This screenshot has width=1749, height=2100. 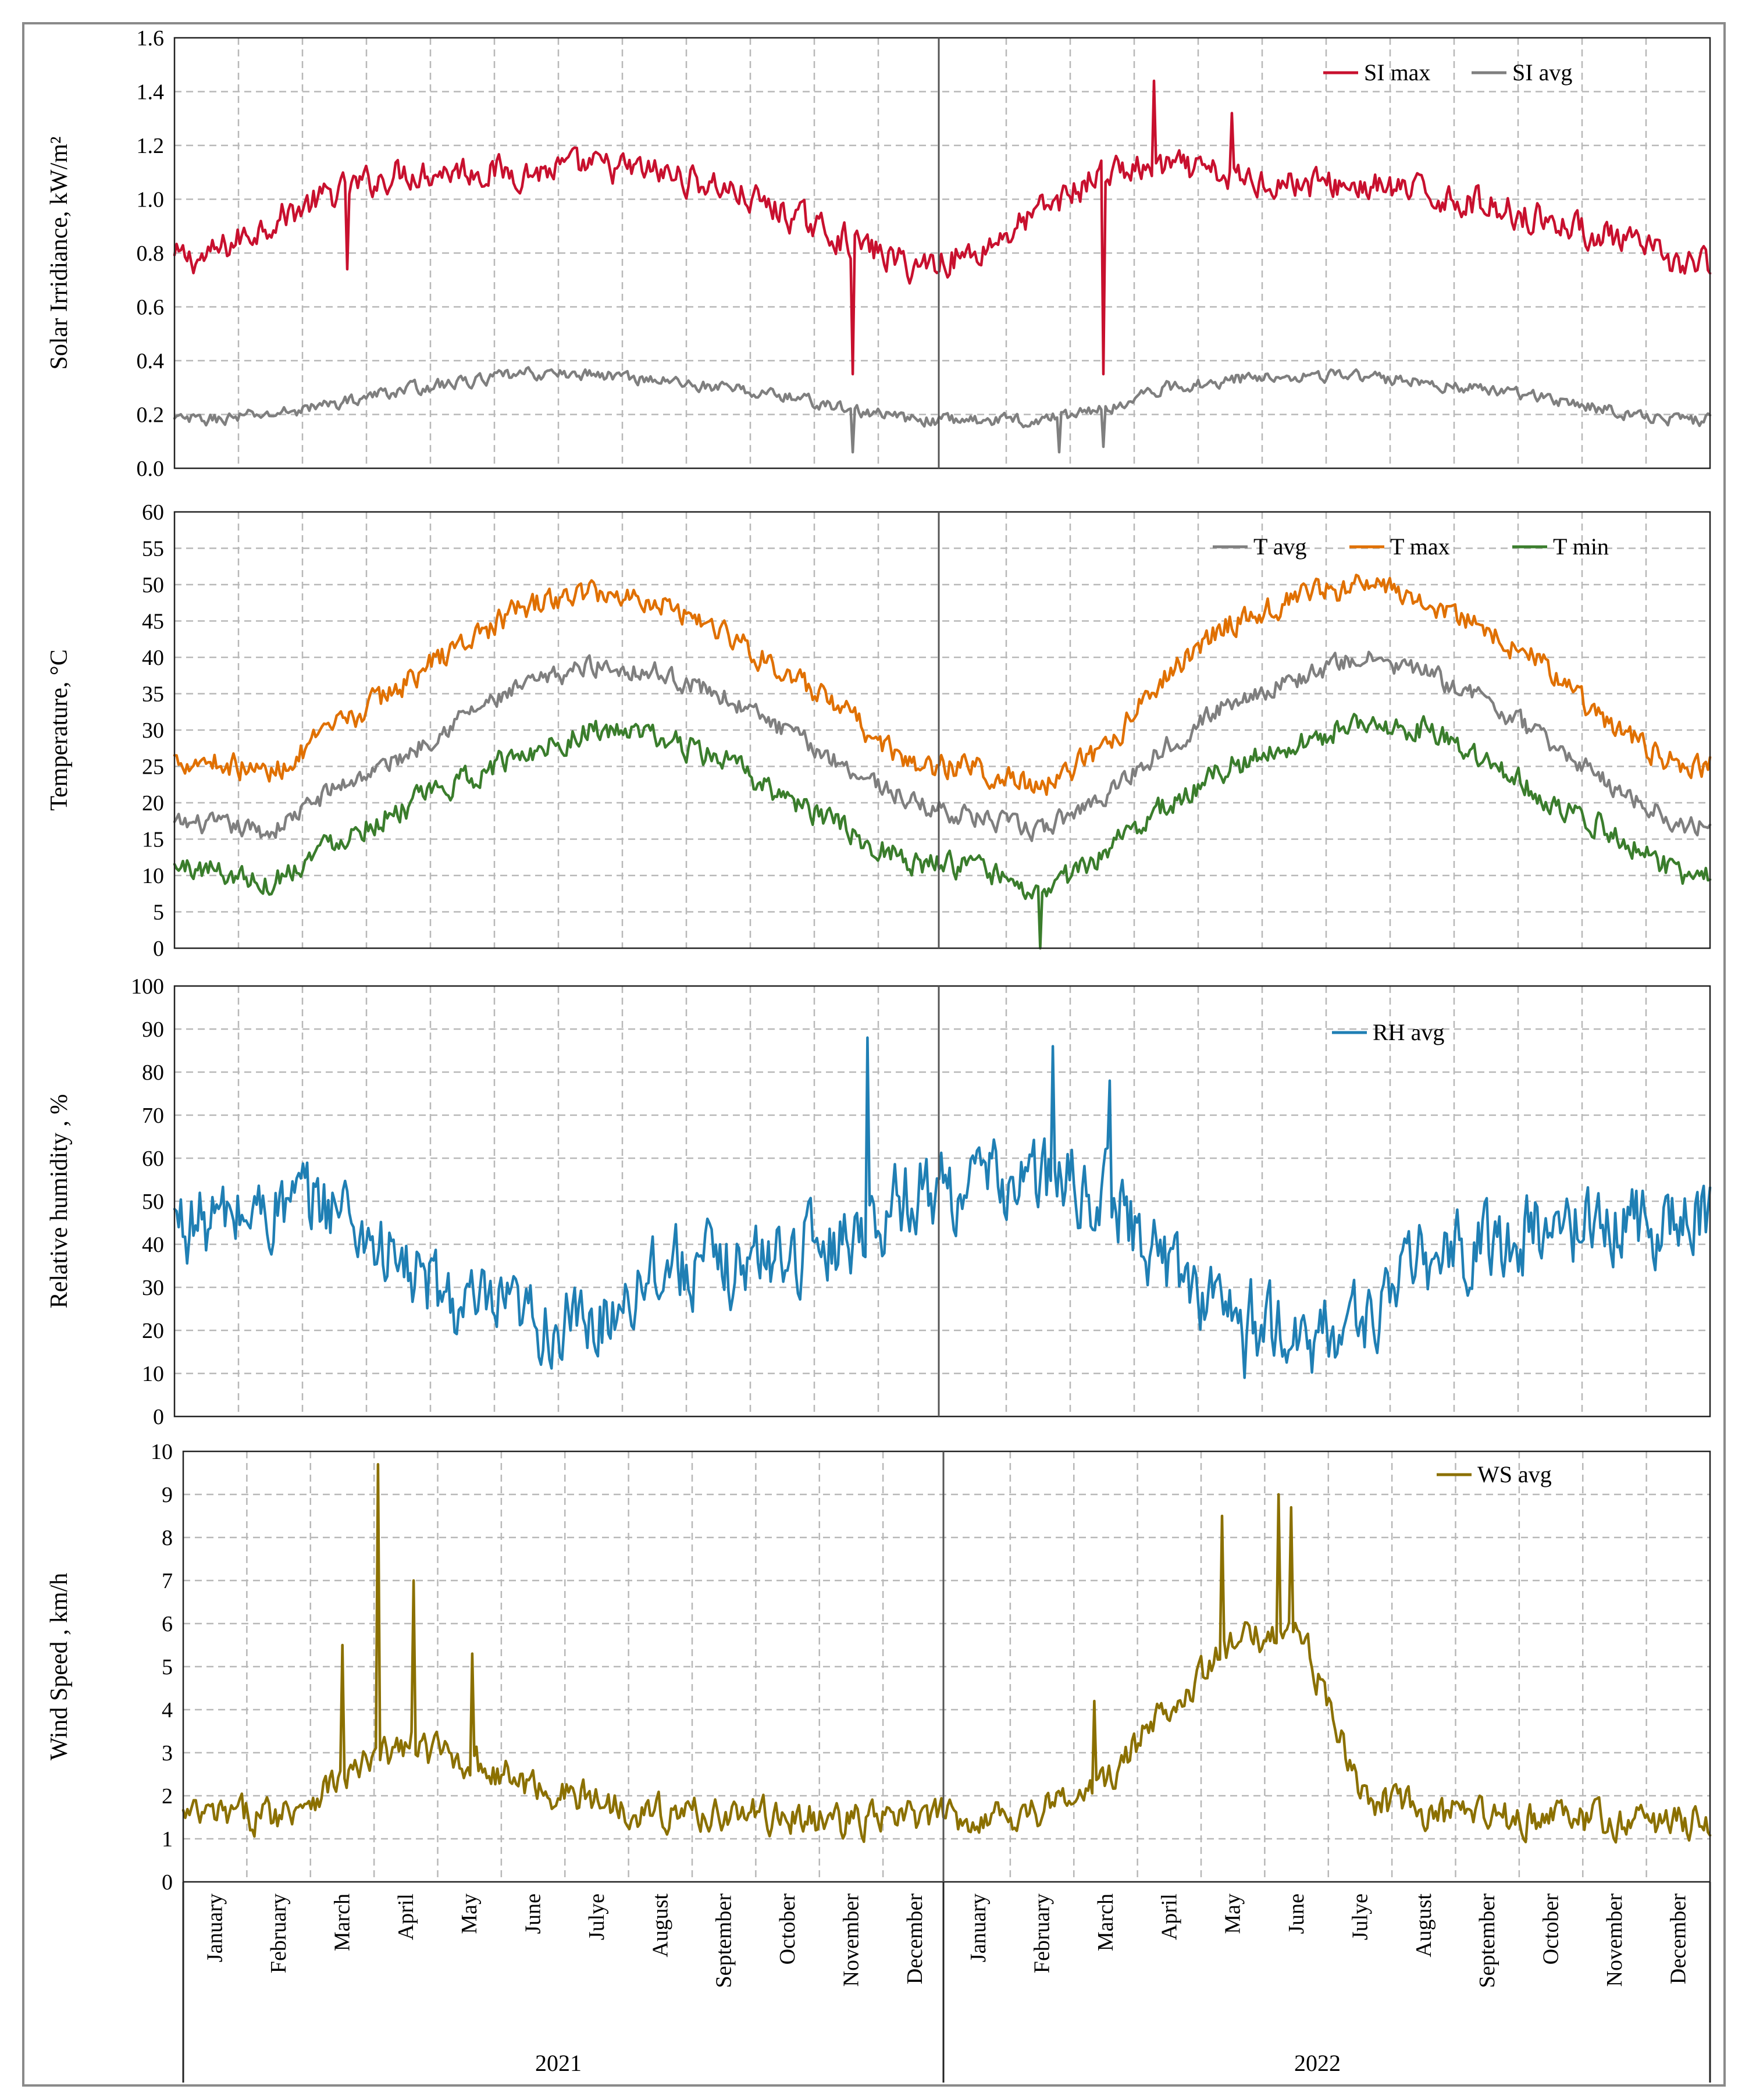 What do you see at coordinates (1515, 1474) in the screenshot?
I see `legend-ws-avg-label: WS avg` at bounding box center [1515, 1474].